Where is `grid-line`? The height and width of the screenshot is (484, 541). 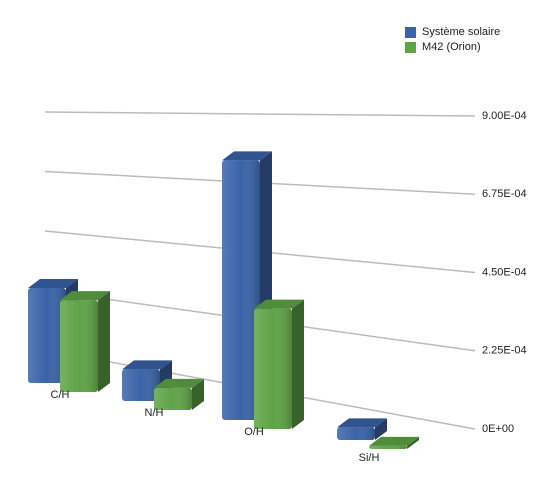
grid-line is located at coordinates (260, 114).